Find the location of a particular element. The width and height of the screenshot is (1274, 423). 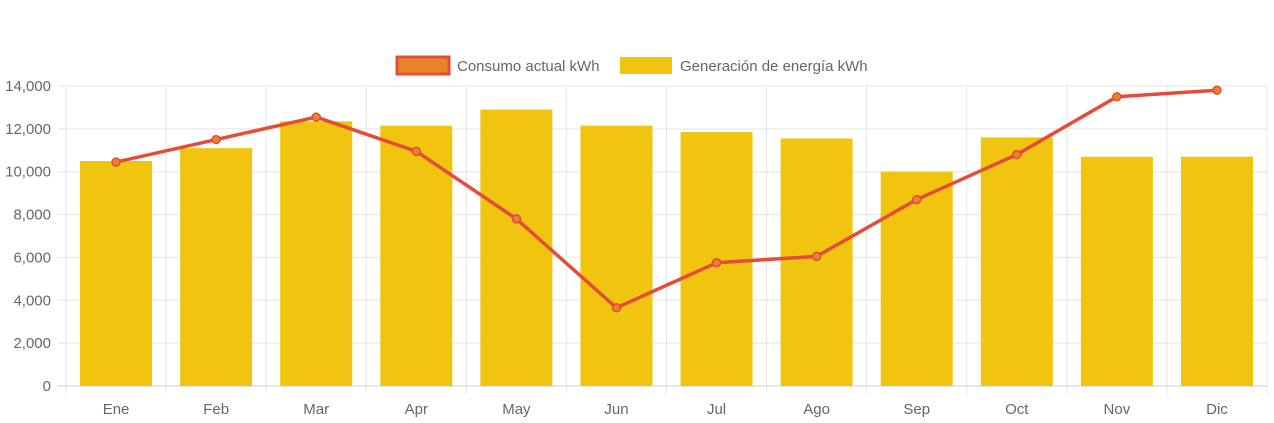

y-axis: 0 2,000 4,000 6,000 8,000 10,000 12,000 14,000 is located at coordinates (28, 236).